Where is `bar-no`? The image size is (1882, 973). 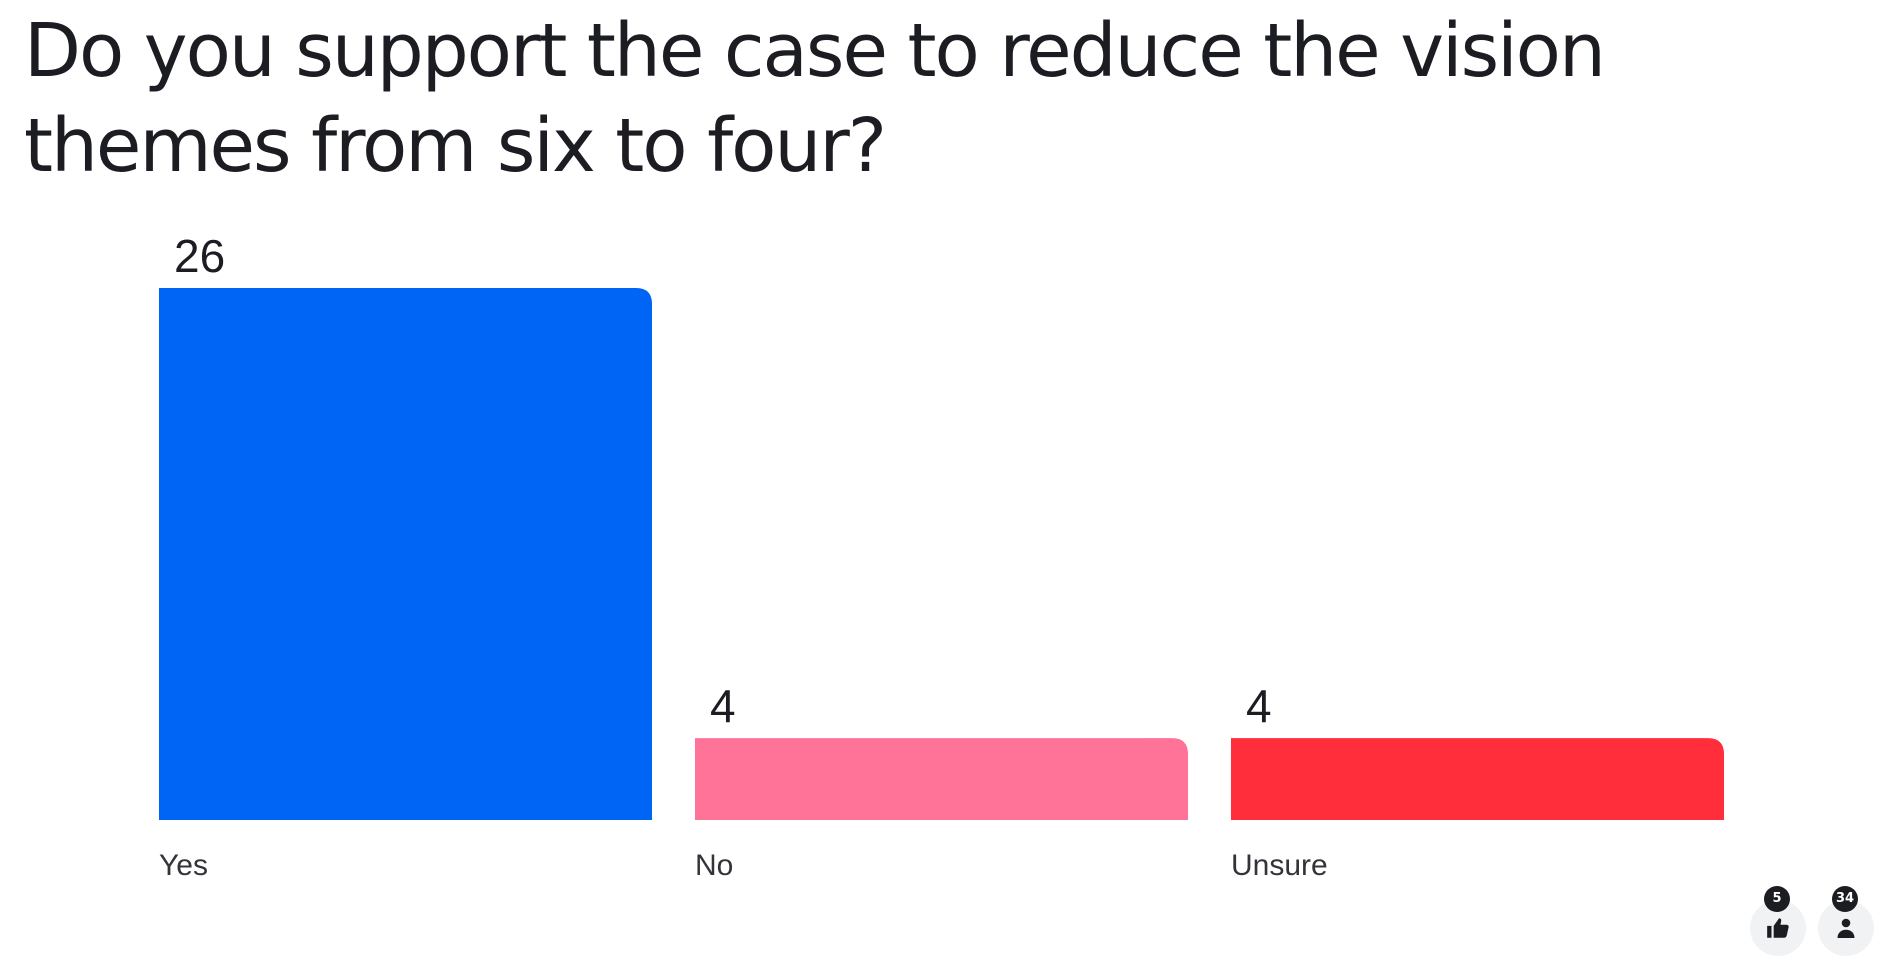
bar-no is located at coordinates (941, 779).